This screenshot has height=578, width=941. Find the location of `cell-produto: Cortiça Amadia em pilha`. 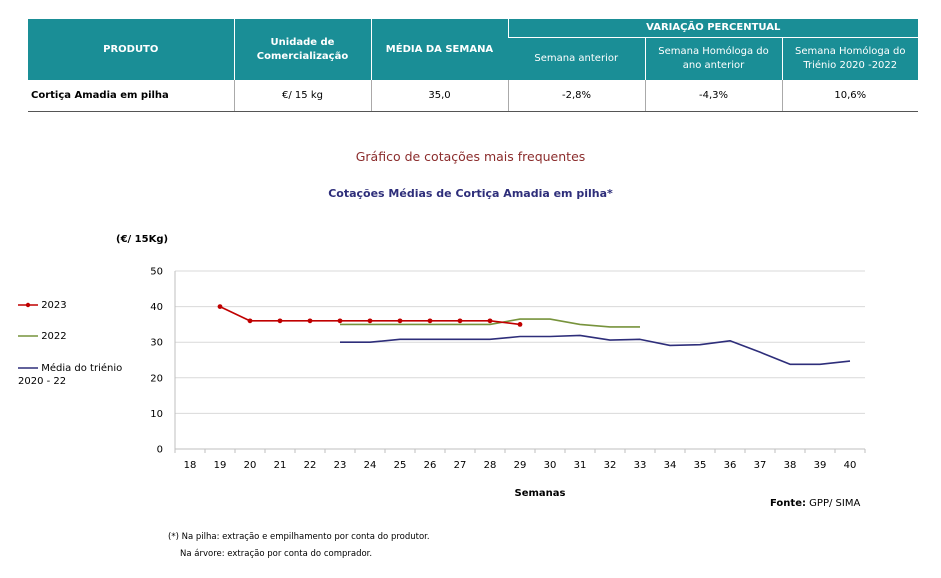

cell-produto: Cortiça Amadia em pilha is located at coordinates (131, 96).